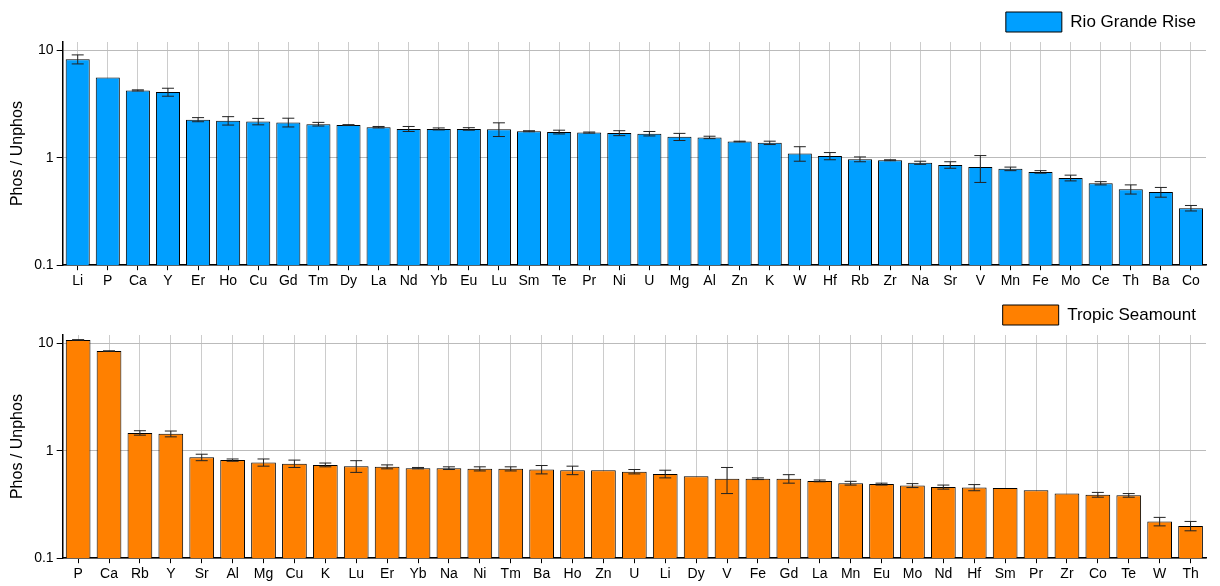 This screenshot has width=1220, height=586. What do you see at coordinates (1132, 314) in the screenshot?
I see `legend-label: Tropic Seamount` at bounding box center [1132, 314].